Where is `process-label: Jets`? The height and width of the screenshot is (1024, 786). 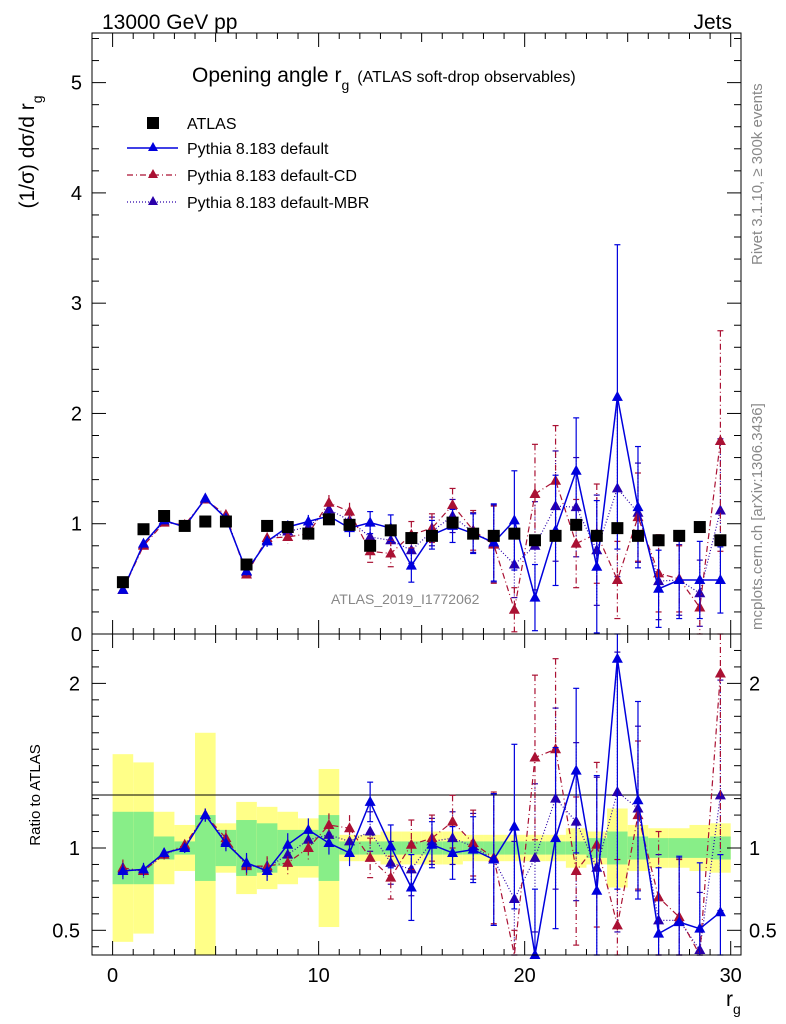
process-label: Jets is located at coordinates (712, 22).